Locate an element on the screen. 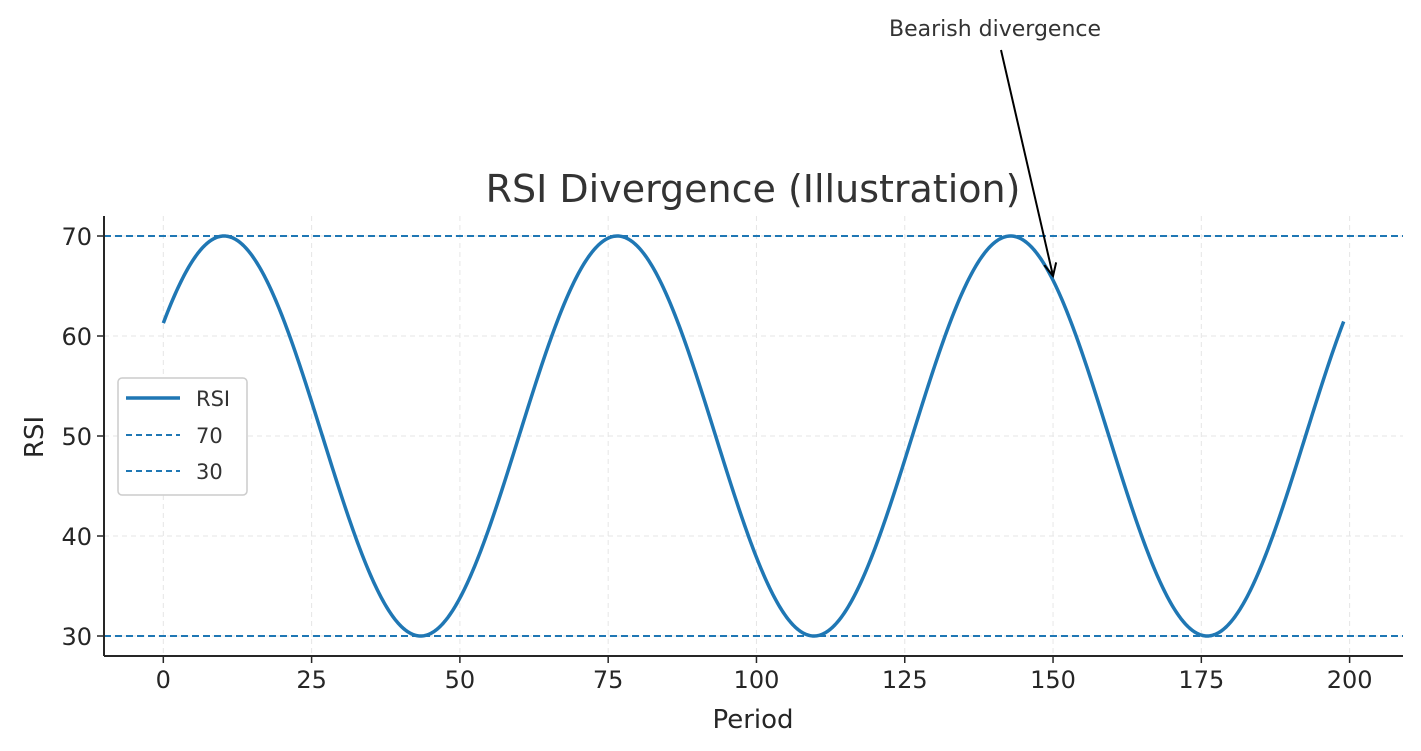  chart-title: RSI Divergence (Illustration) is located at coordinates (753, 189).